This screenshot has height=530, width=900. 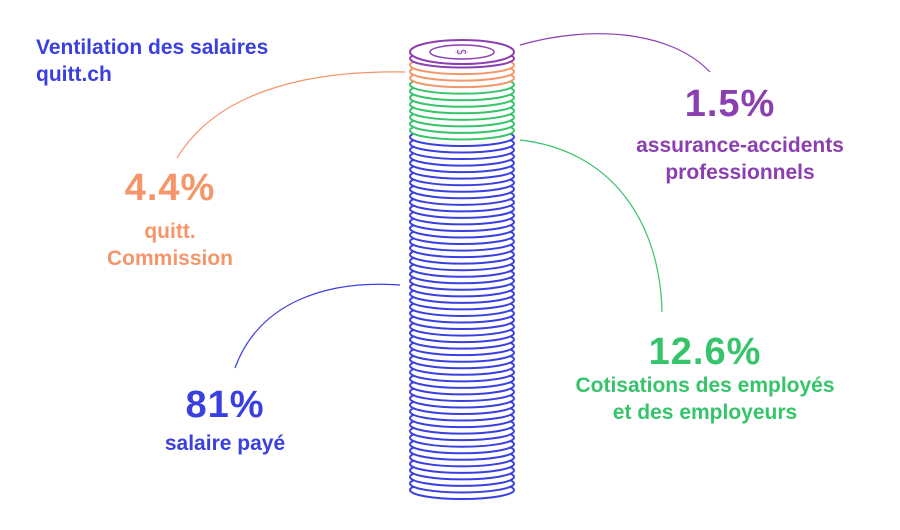 What do you see at coordinates (740, 159) in the screenshot?
I see `label-insurance: assurance-accidents professionnels` at bounding box center [740, 159].